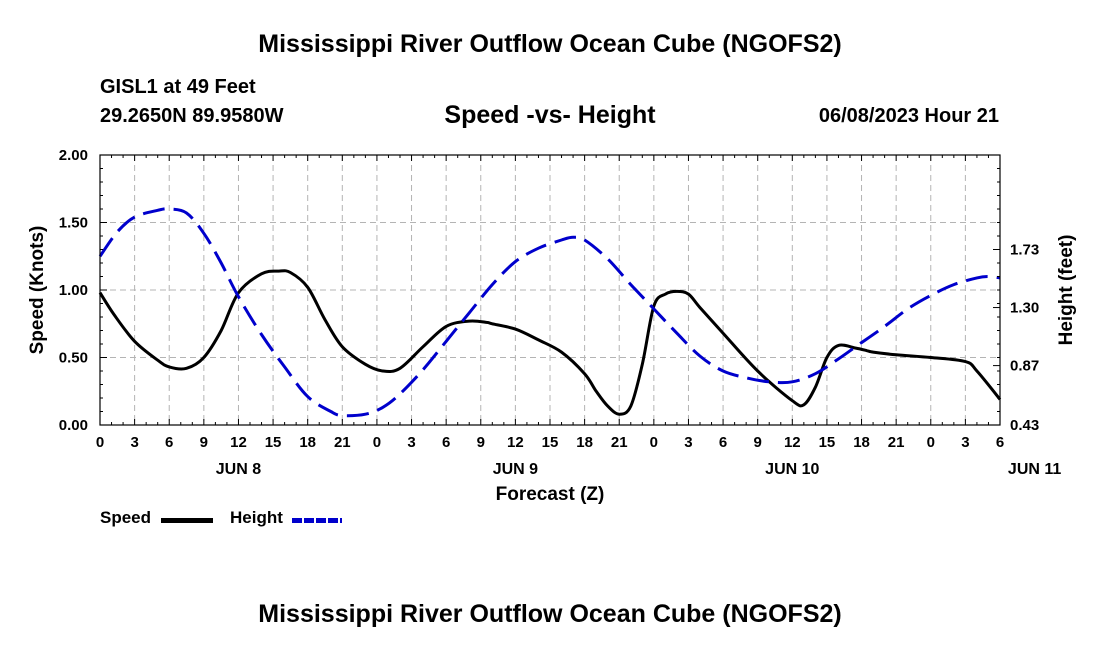  I want to click on station-name: GISL1 at 49 Feet, so click(178, 87).